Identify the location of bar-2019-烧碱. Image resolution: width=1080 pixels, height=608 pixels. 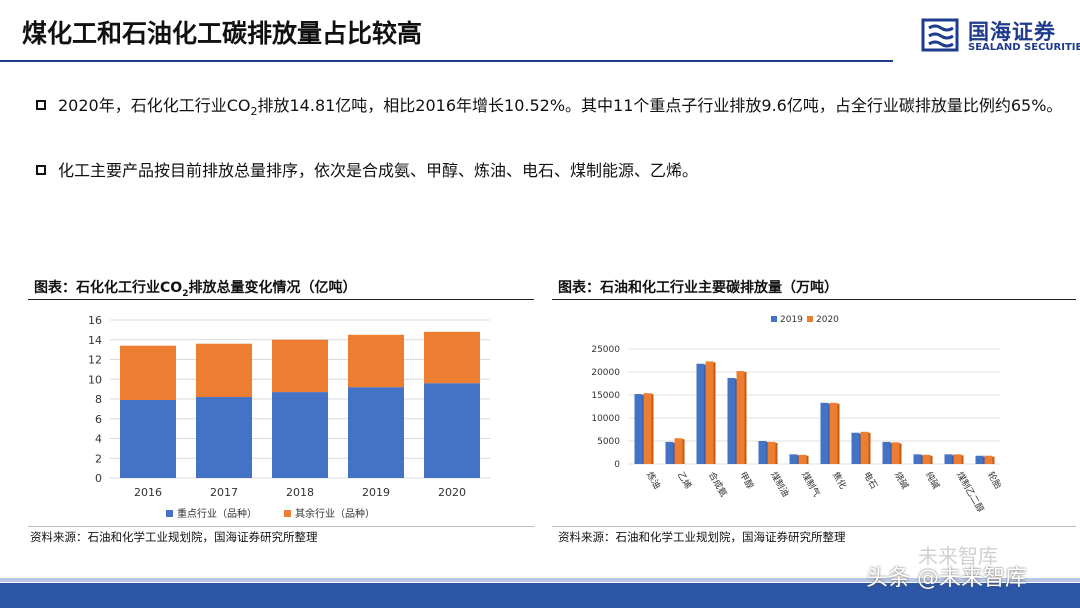
(886, 452).